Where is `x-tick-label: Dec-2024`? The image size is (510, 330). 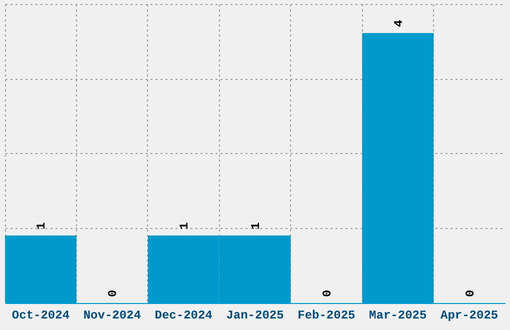 x-tick-label: Dec-2024 is located at coordinates (183, 315).